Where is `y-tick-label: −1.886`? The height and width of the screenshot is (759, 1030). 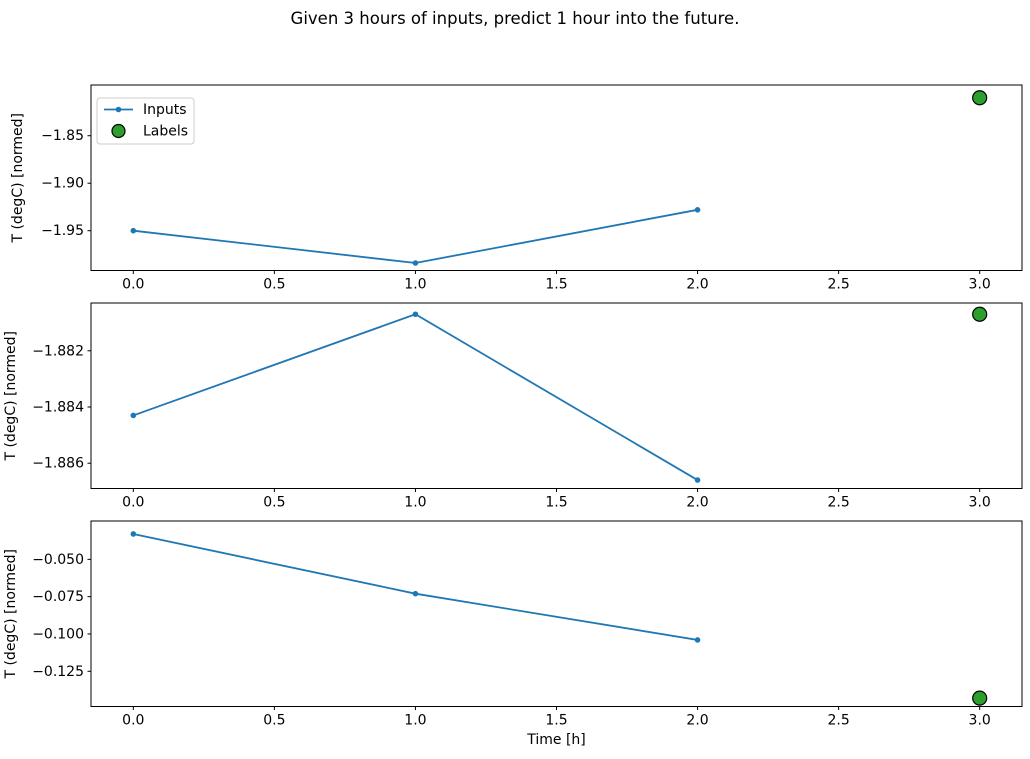
y-tick-label: −1.886 is located at coordinates (58, 464).